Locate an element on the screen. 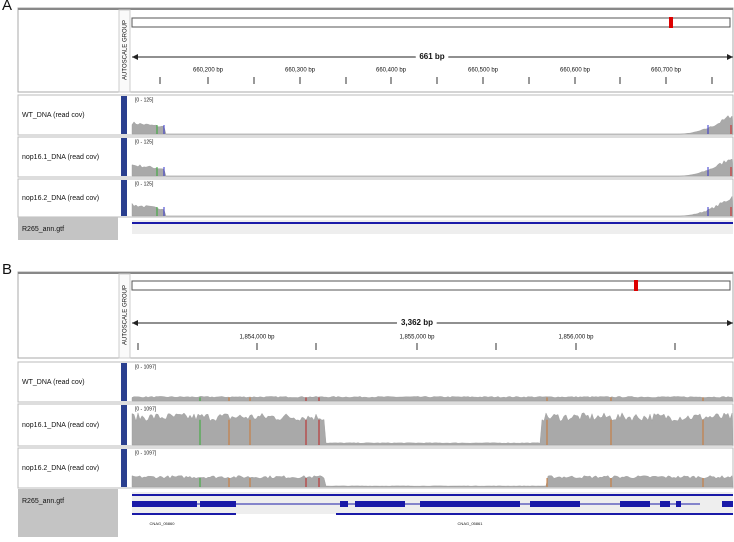  ruler-label: 660,500 bp is located at coordinates (483, 71).